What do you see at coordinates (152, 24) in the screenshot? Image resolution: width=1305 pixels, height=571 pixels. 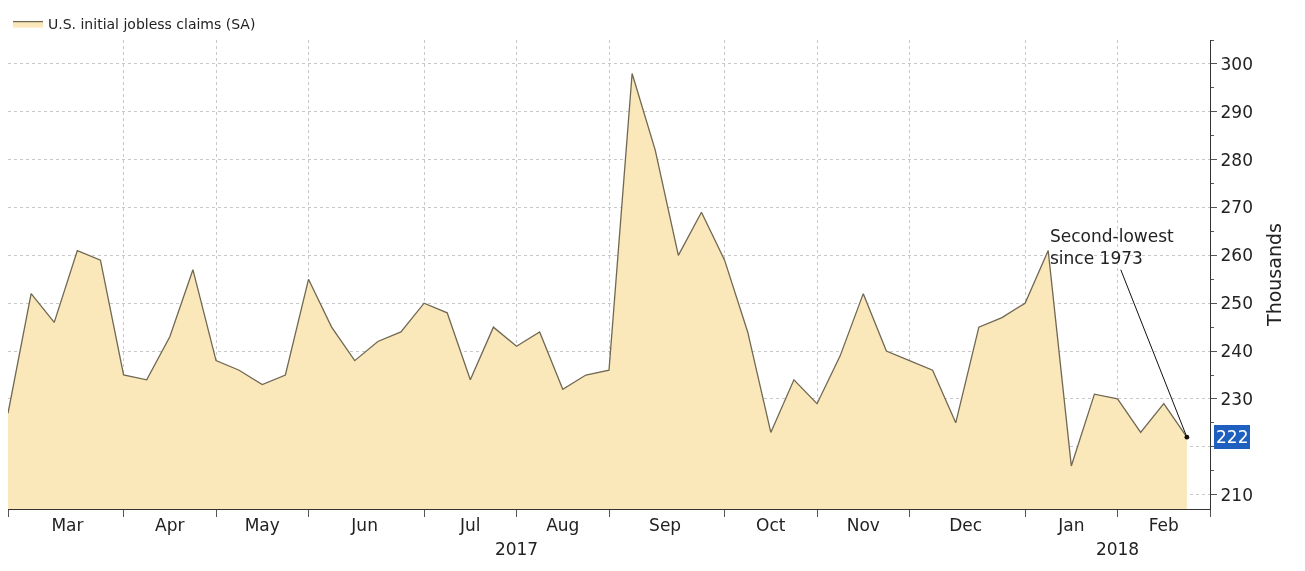 I see `legend-label: U.S. initial jobless claims (SA)` at bounding box center [152, 24].